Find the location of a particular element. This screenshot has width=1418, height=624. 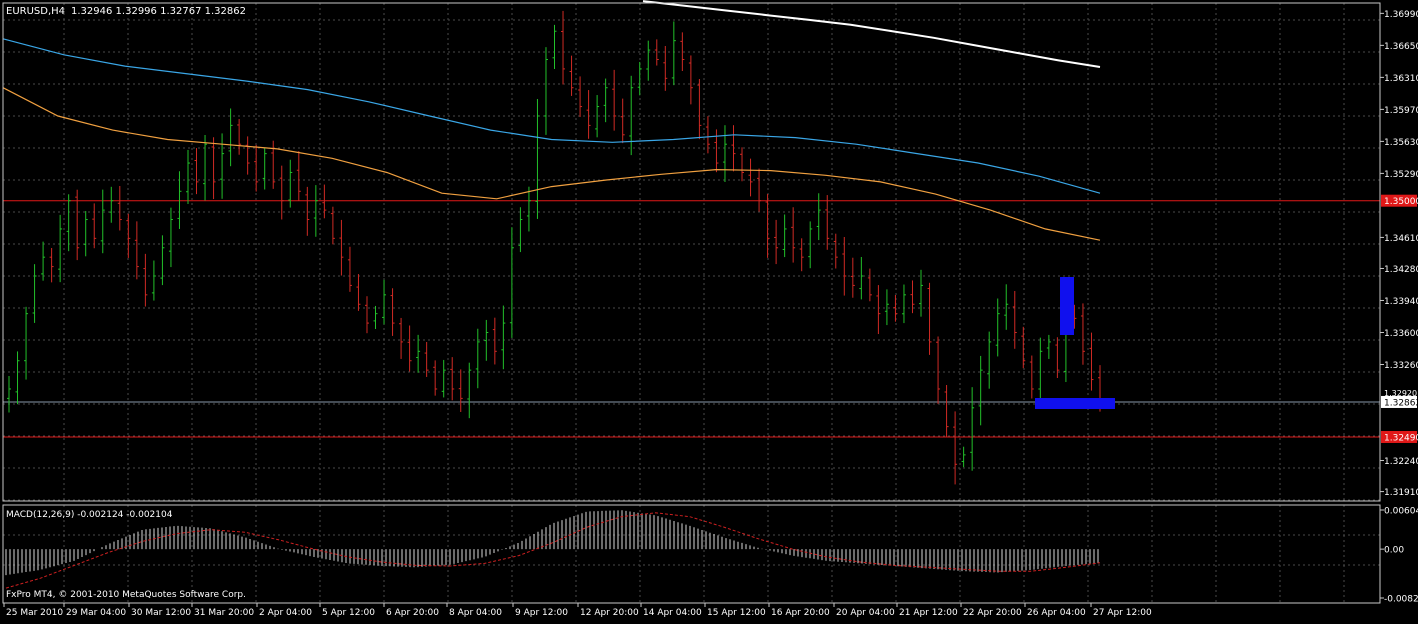

time-tick-label: 25 Mar 2010 is located at coordinates (34, 613).